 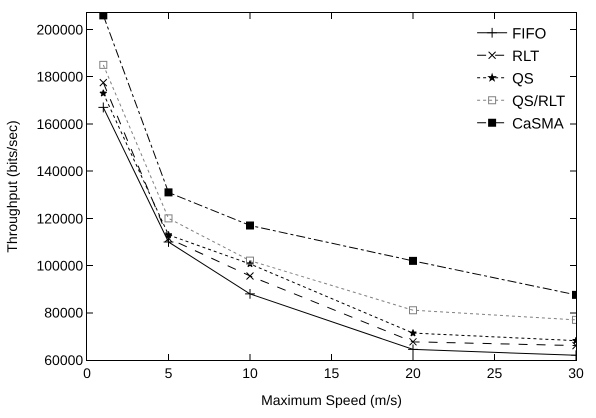 What do you see at coordinates (529, 34) in the screenshot?
I see `legend-label: FIFO` at bounding box center [529, 34].